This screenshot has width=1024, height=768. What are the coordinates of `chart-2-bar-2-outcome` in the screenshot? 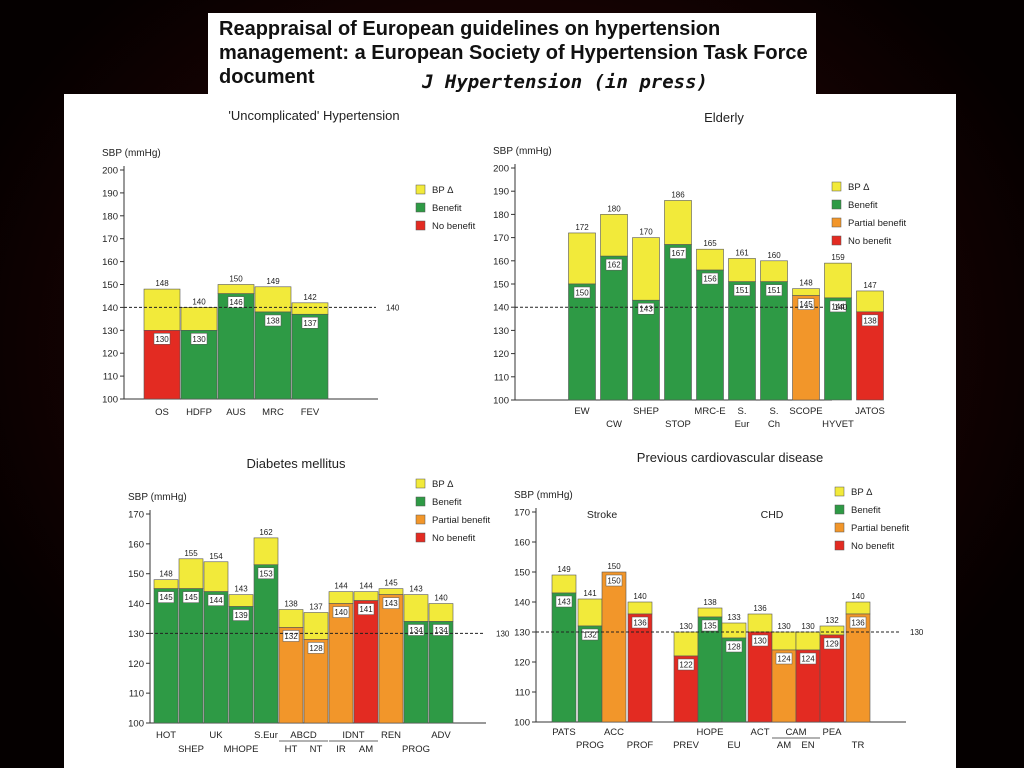 It's located at (216, 657).